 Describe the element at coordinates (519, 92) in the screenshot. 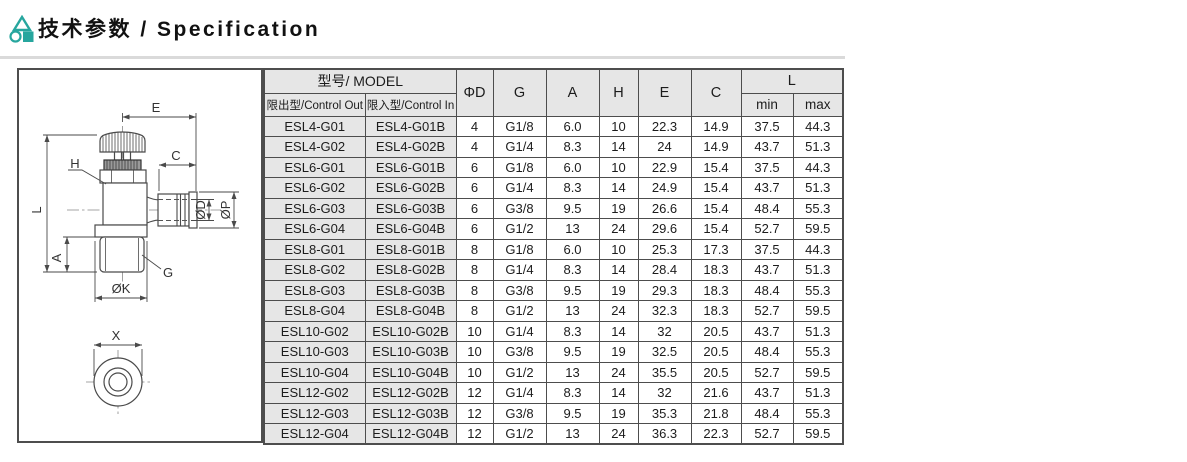

I see `col-header-g: G` at that location.